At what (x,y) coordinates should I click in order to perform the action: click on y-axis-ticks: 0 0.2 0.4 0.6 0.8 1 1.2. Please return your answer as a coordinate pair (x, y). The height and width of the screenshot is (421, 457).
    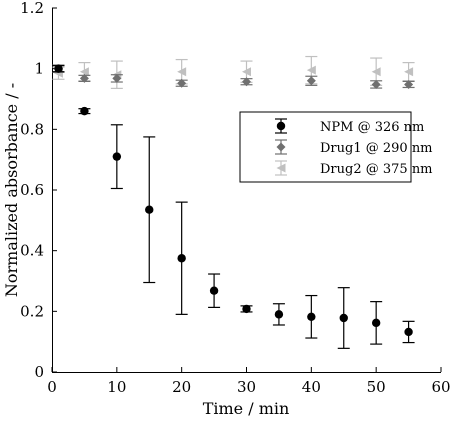
    Looking at the image, I should click on (38, 190).